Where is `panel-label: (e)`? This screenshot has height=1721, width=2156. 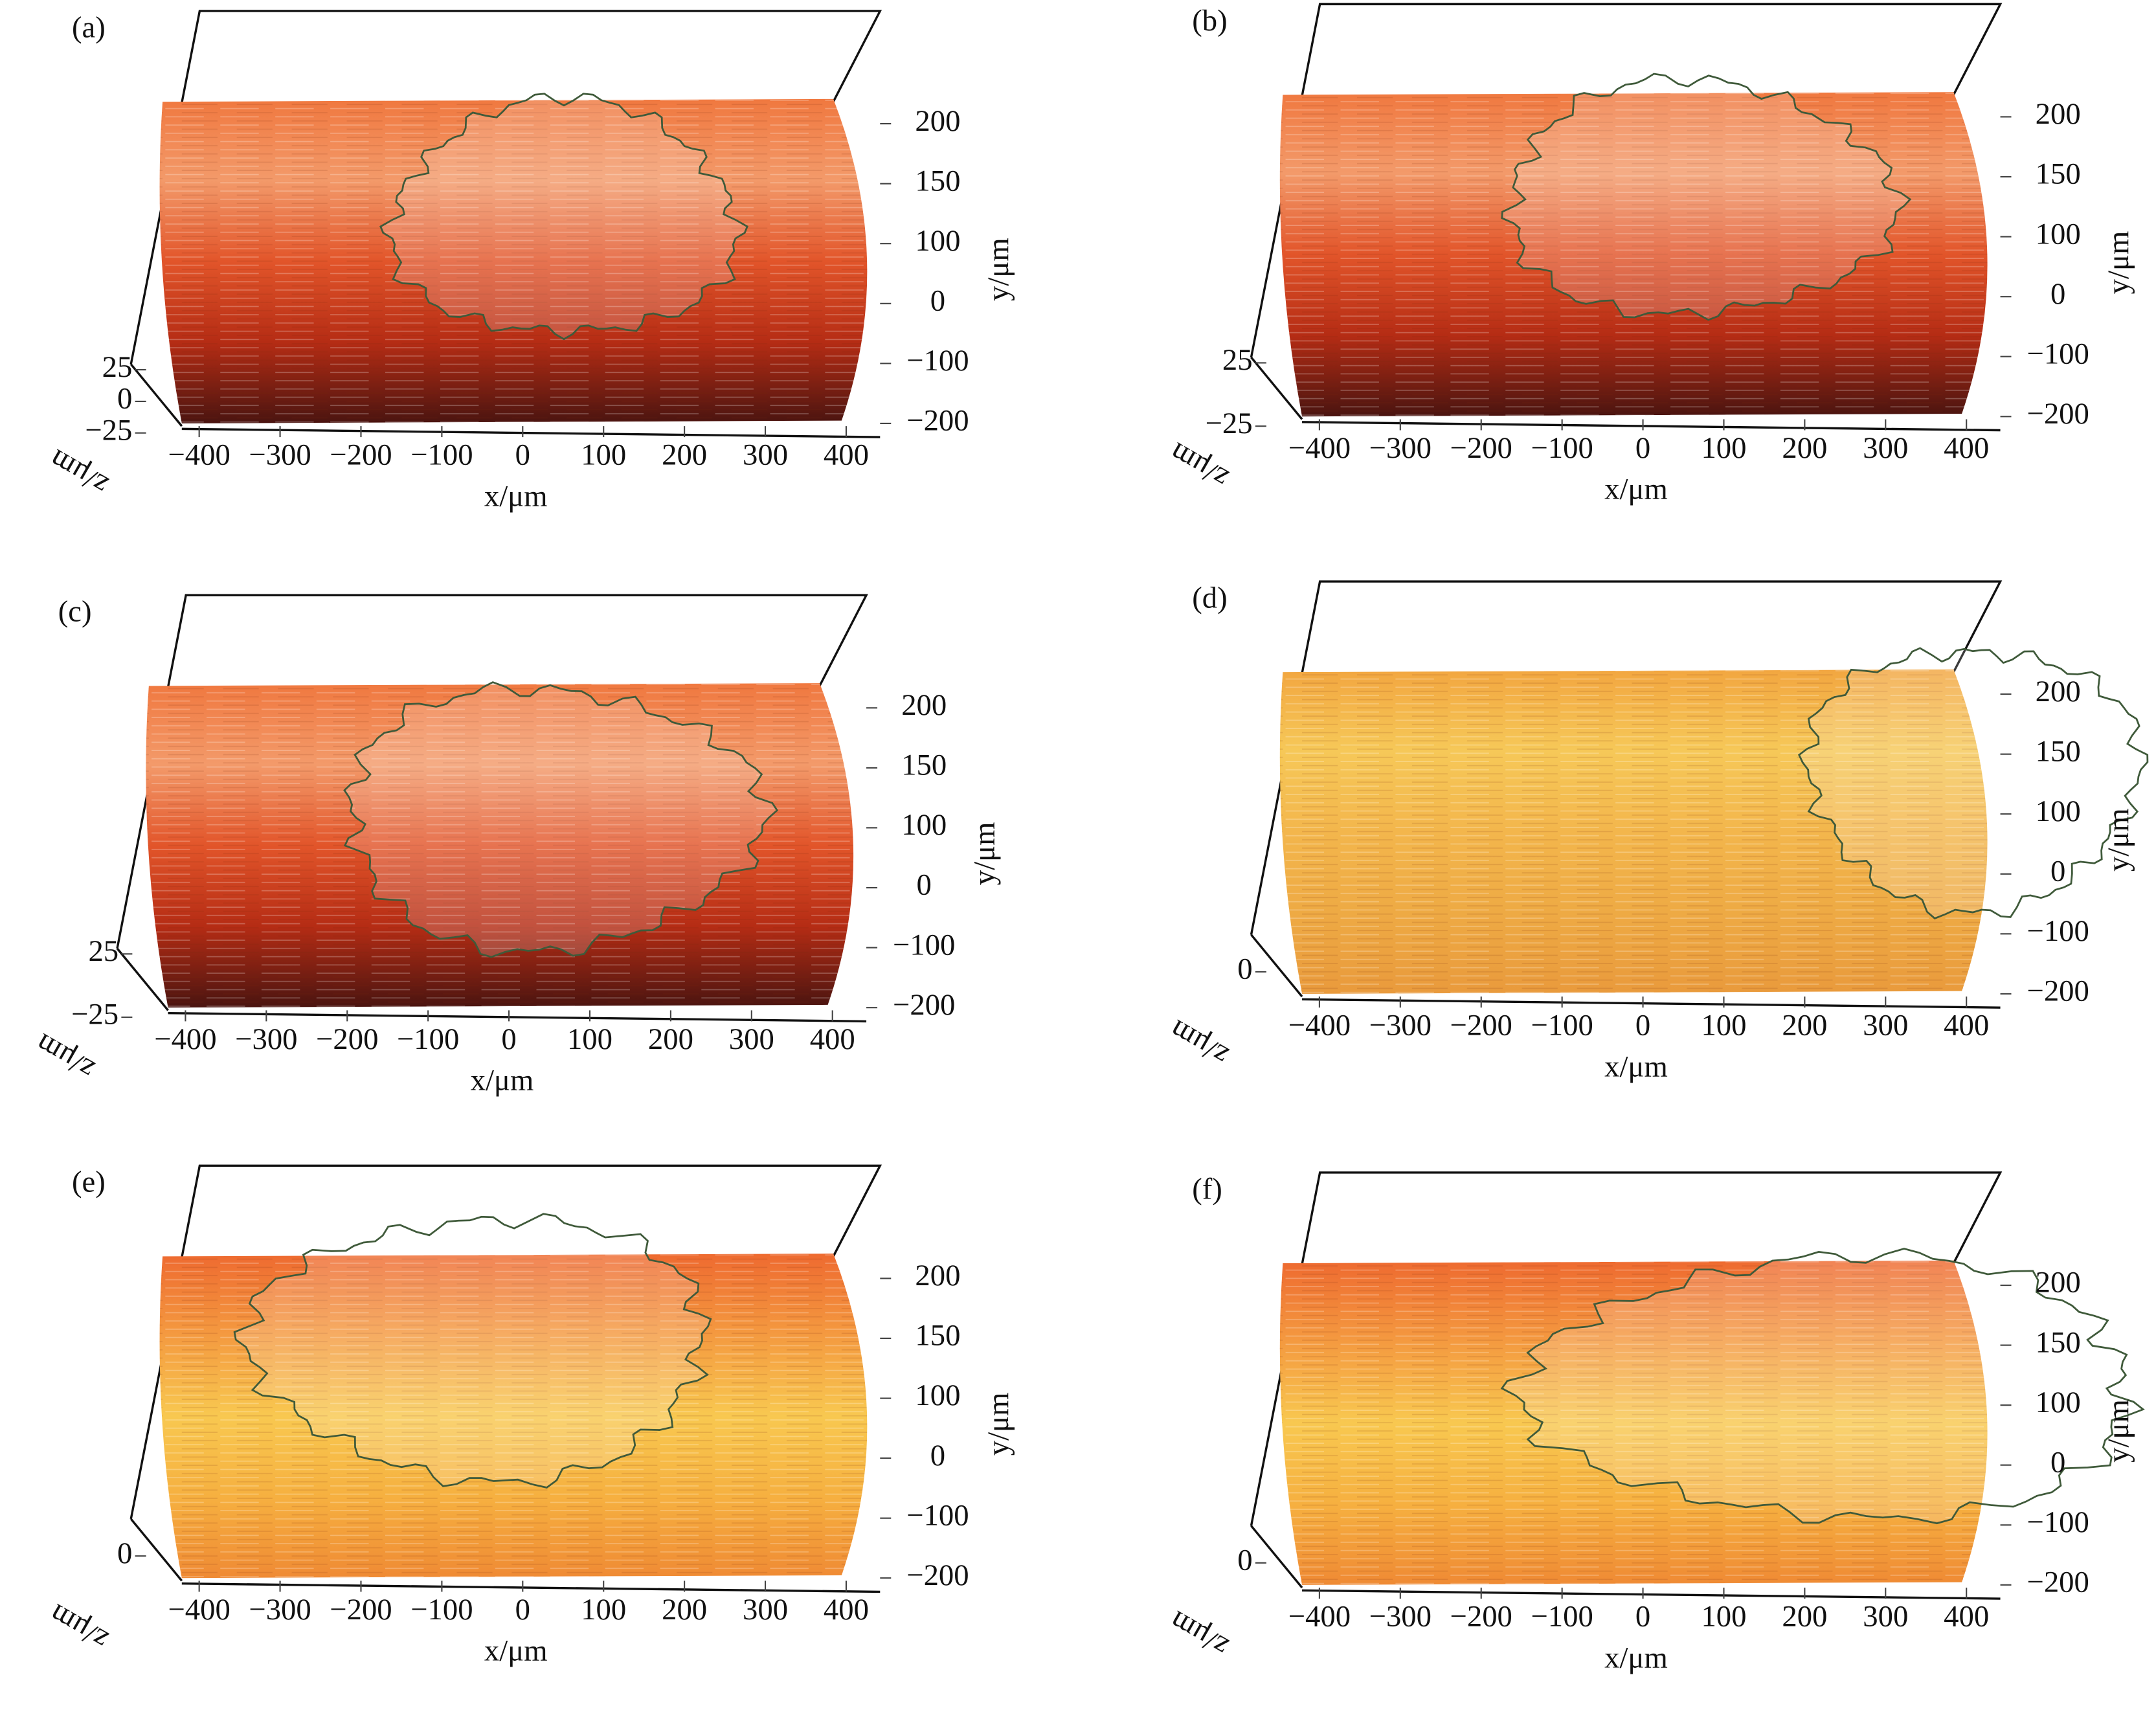
panel-label: (e) is located at coordinates (89, 1182).